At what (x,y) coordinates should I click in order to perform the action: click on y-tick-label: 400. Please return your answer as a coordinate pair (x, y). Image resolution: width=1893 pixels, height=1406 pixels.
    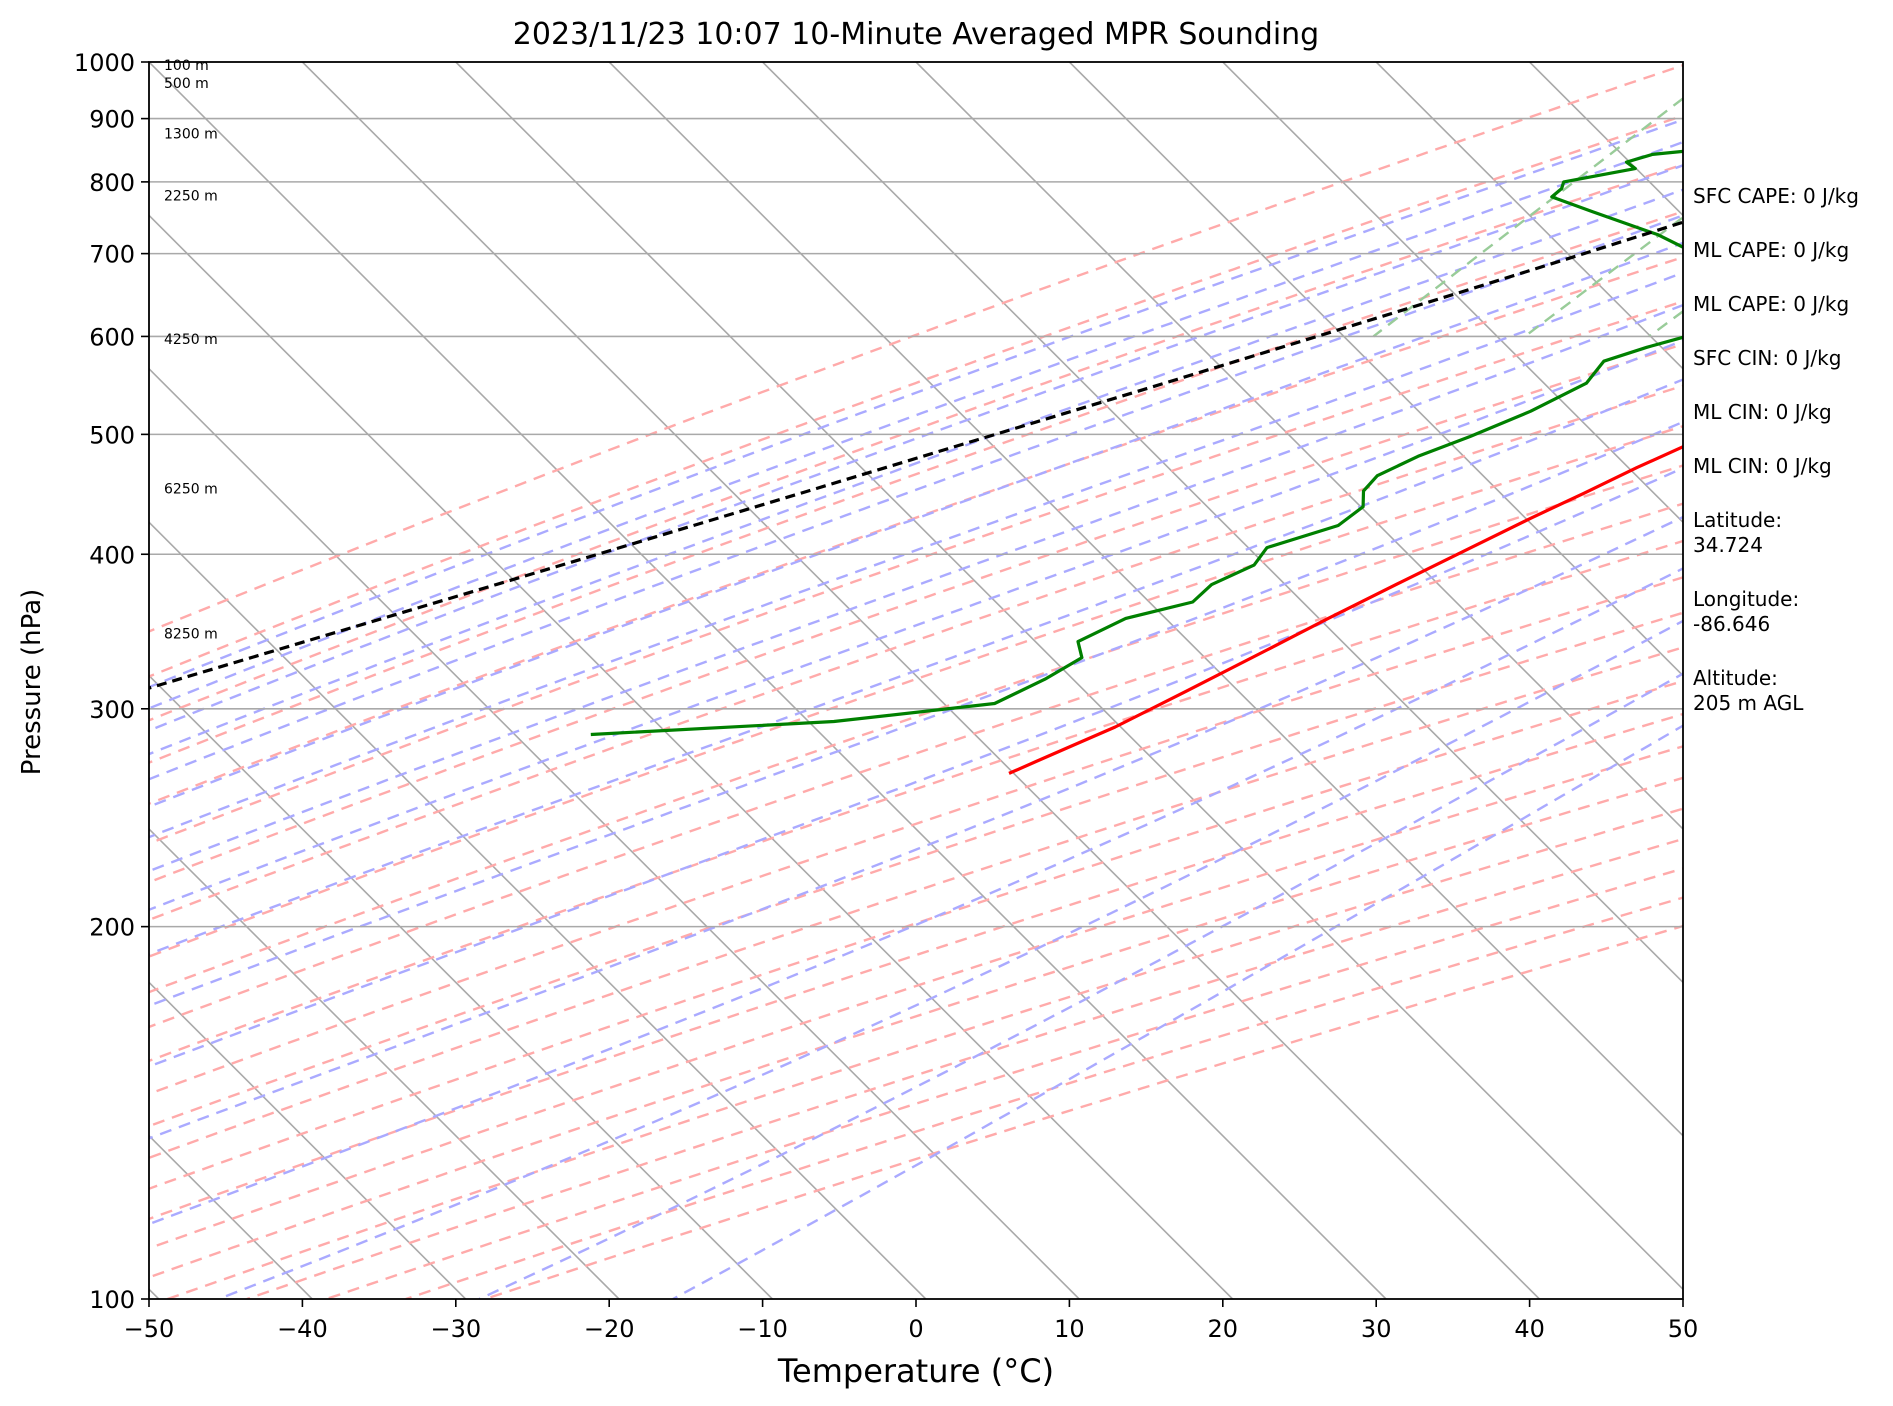
    Looking at the image, I should click on (112, 555).